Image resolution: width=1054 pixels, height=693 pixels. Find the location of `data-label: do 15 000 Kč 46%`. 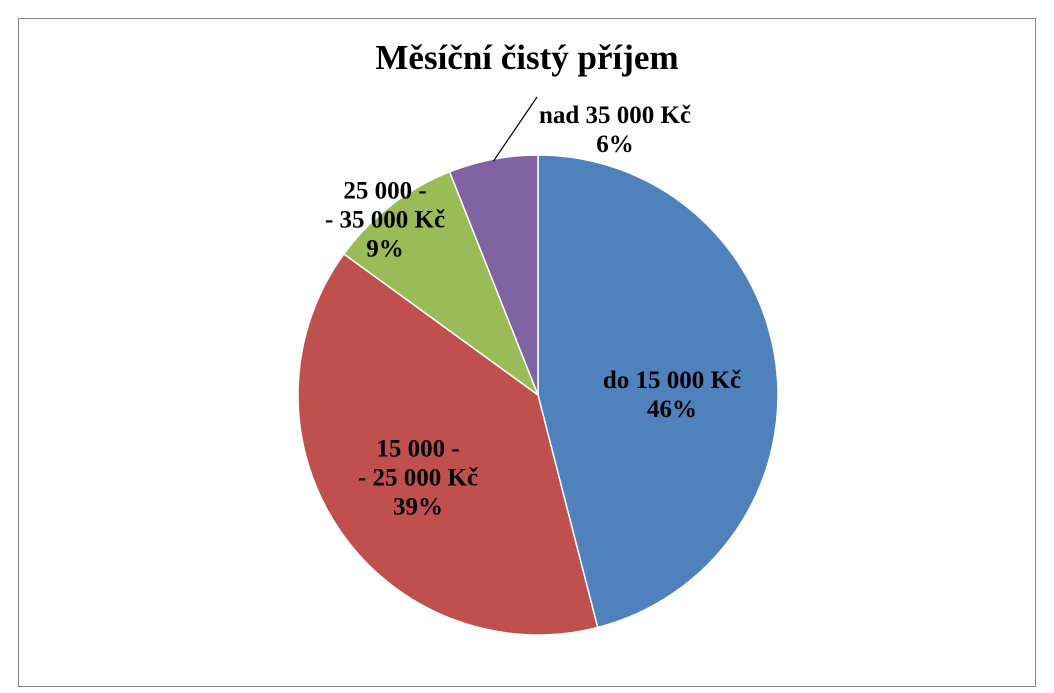

data-label: do 15 000 Kč 46% is located at coordinates (672, 395).